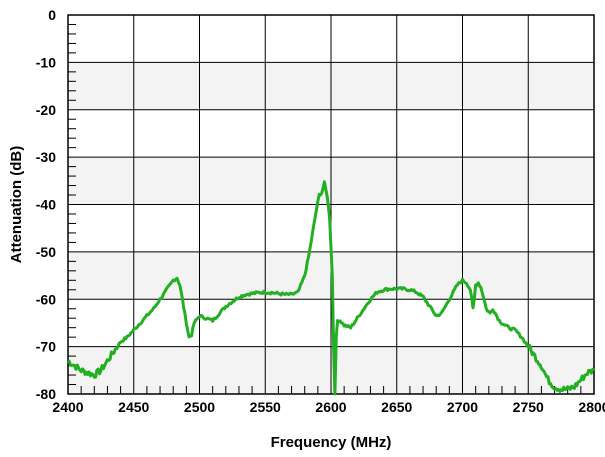 This screenshot has width=605, height=457. Describe the element at coordinates (46, 299) in the screenshot. I see `y-tick-label: -60` at that location.